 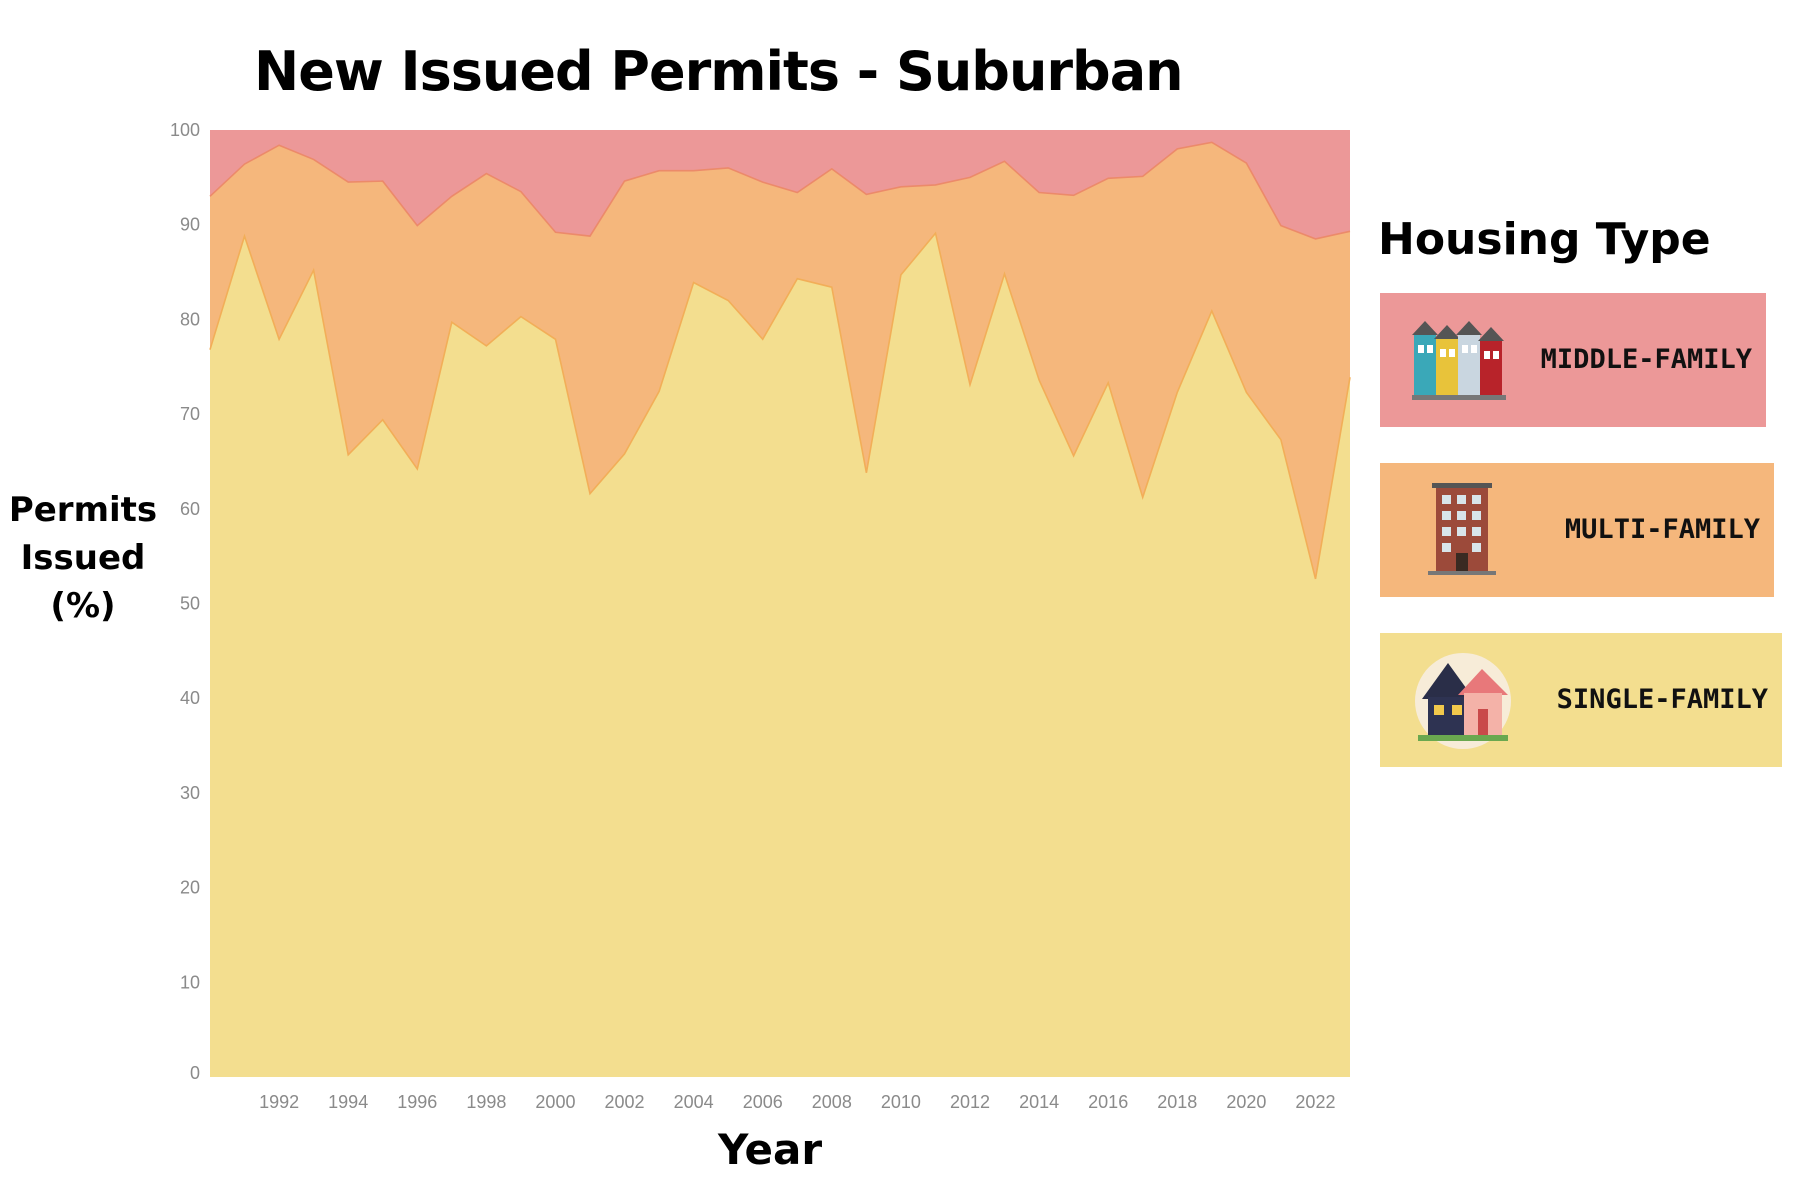 I want to click on x-tick-label: 2018, so click(x=1177, y=1102).